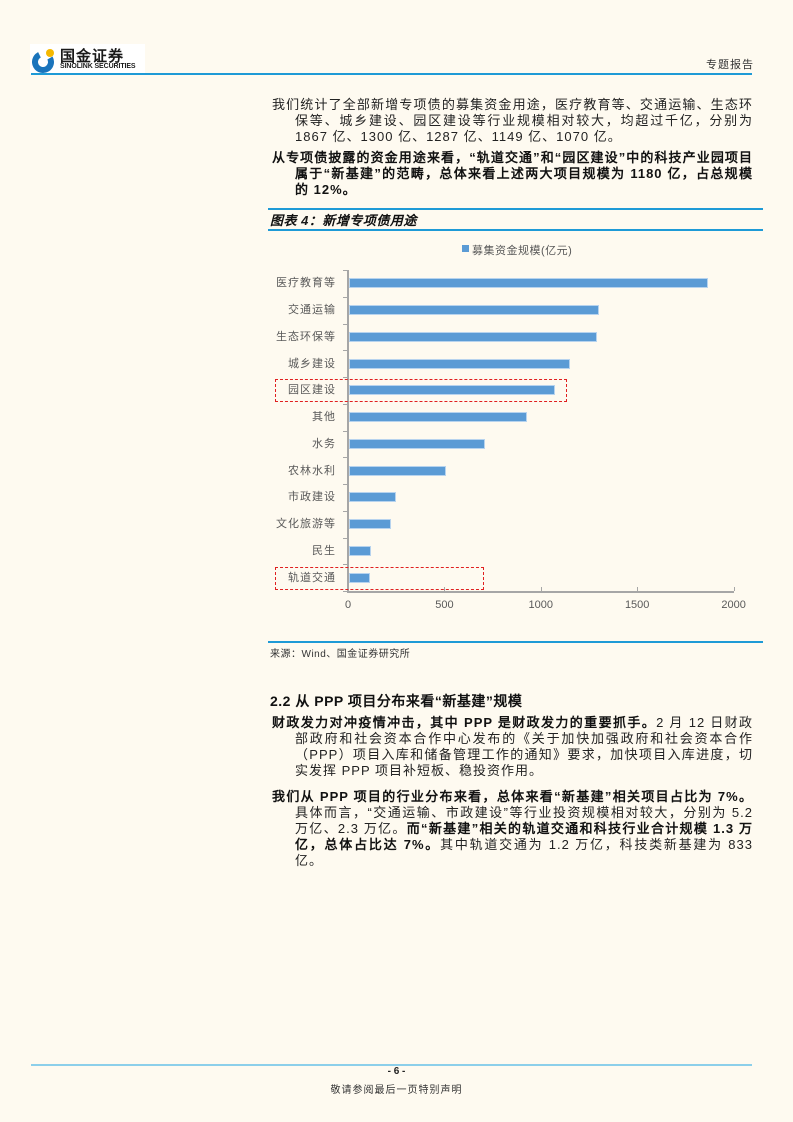 This screenshot has width=793, height=1122. What do you see at coordinates (524, 852) in the screenshot?
I see `paragraph-body-text: 其中轨道交通为 1.2 万亿，科技类新基建为 833 亿。` at bounding box center [524, 852].